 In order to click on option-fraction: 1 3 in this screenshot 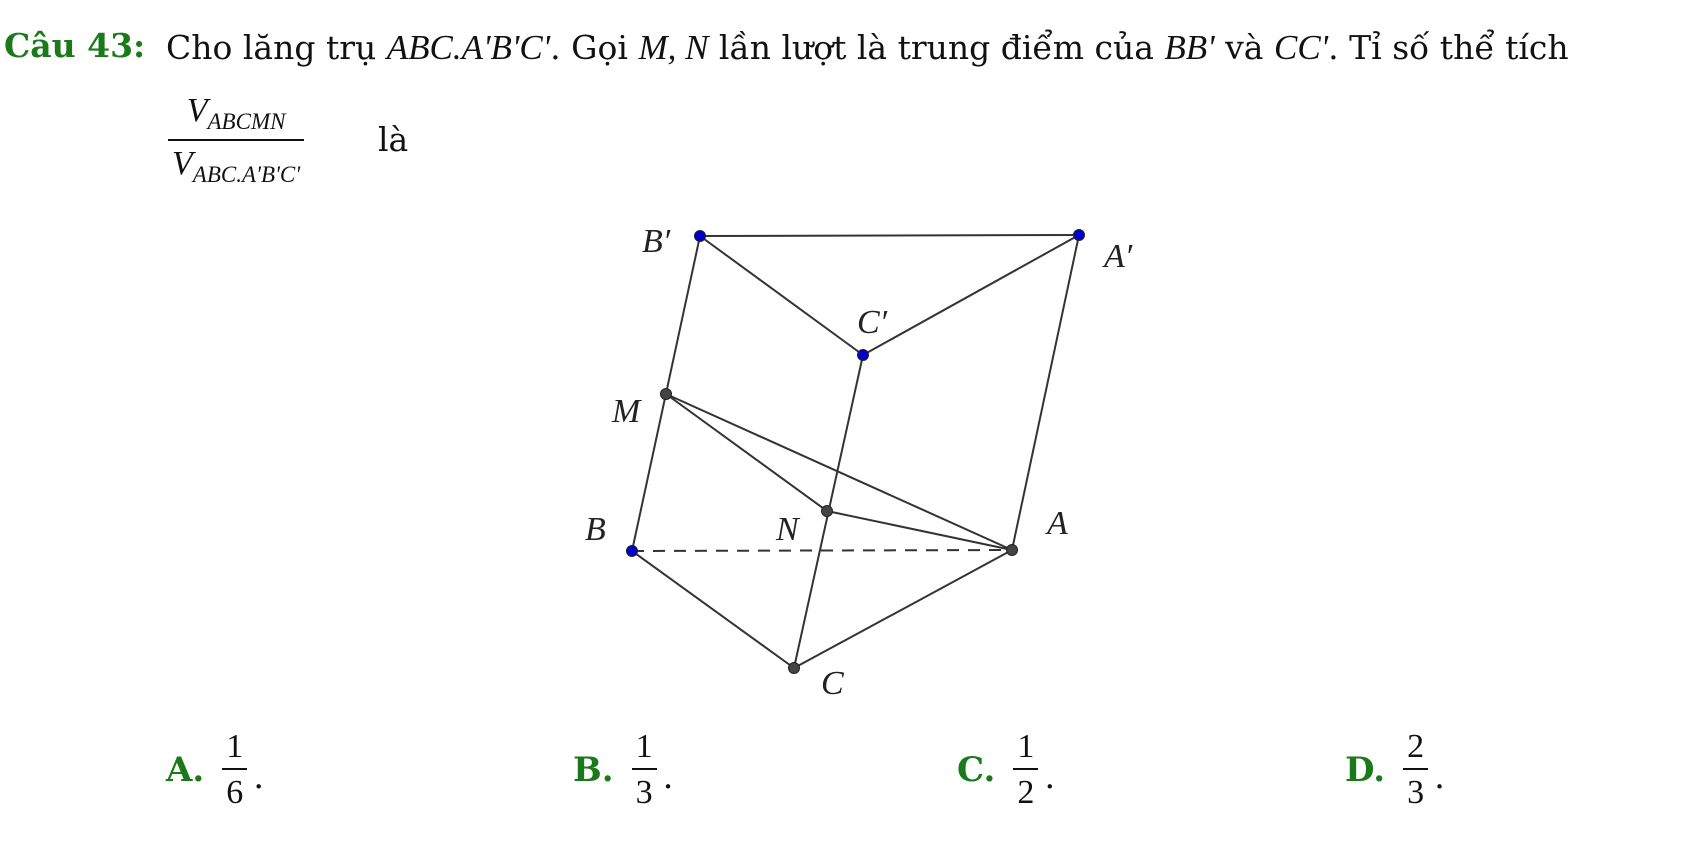, I will do `click(644, 770)`.